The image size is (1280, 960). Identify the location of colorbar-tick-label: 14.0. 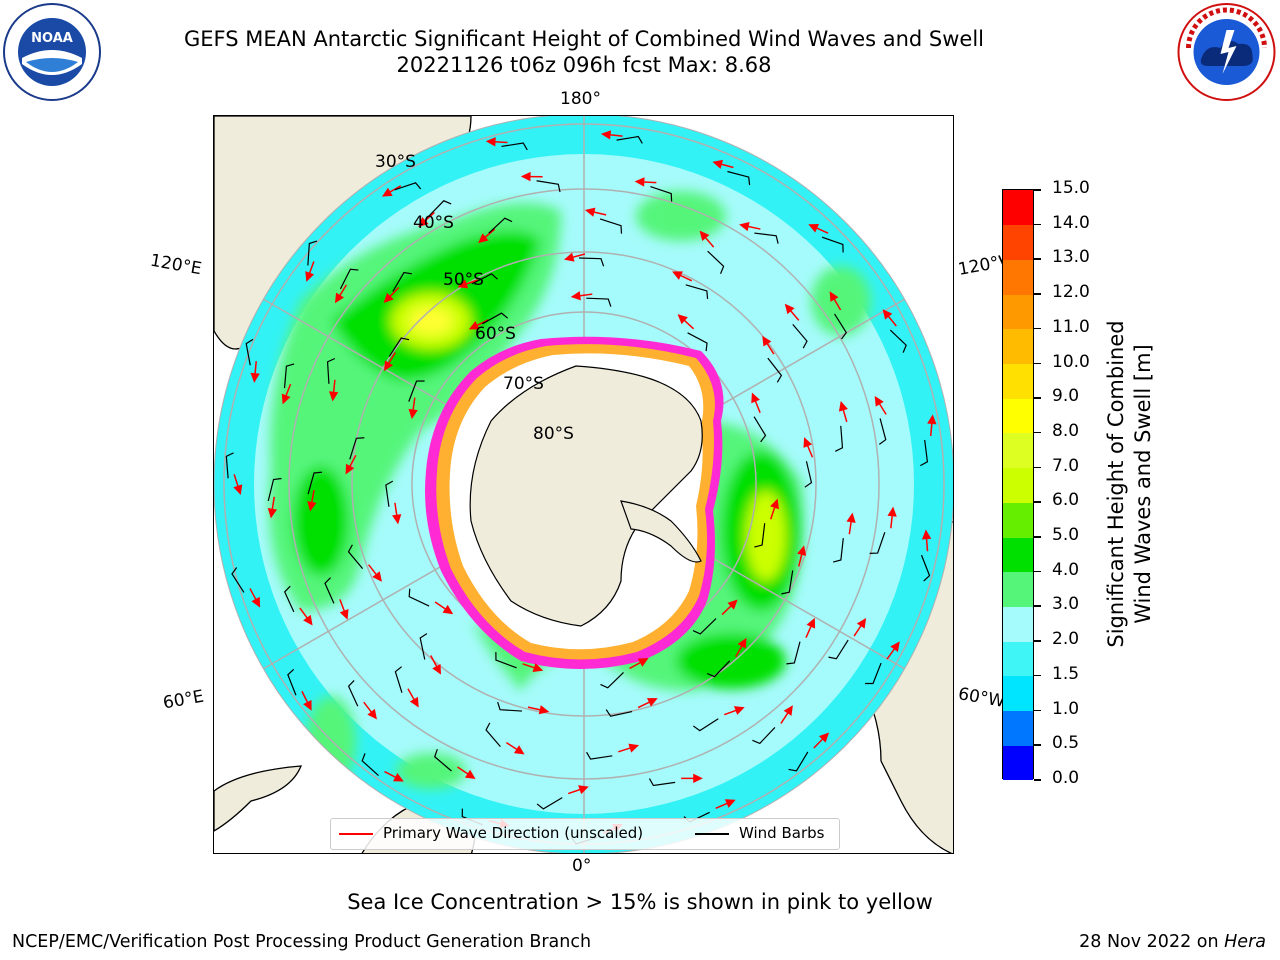
(1071, 222).